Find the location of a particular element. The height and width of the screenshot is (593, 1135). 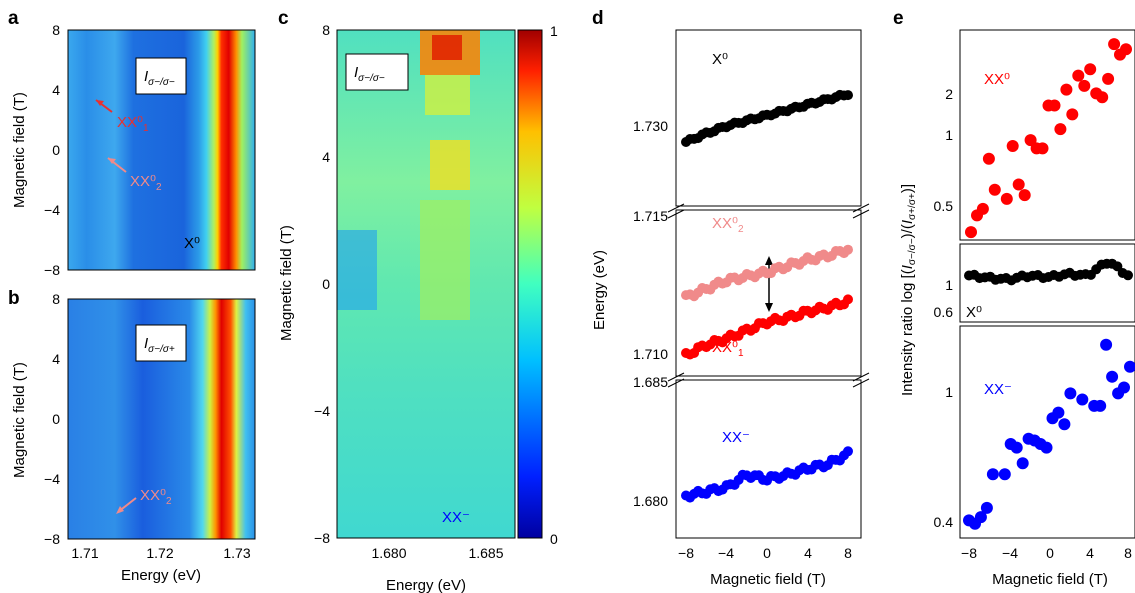

c-hotspot-upper is located at coordinates (447, 95).